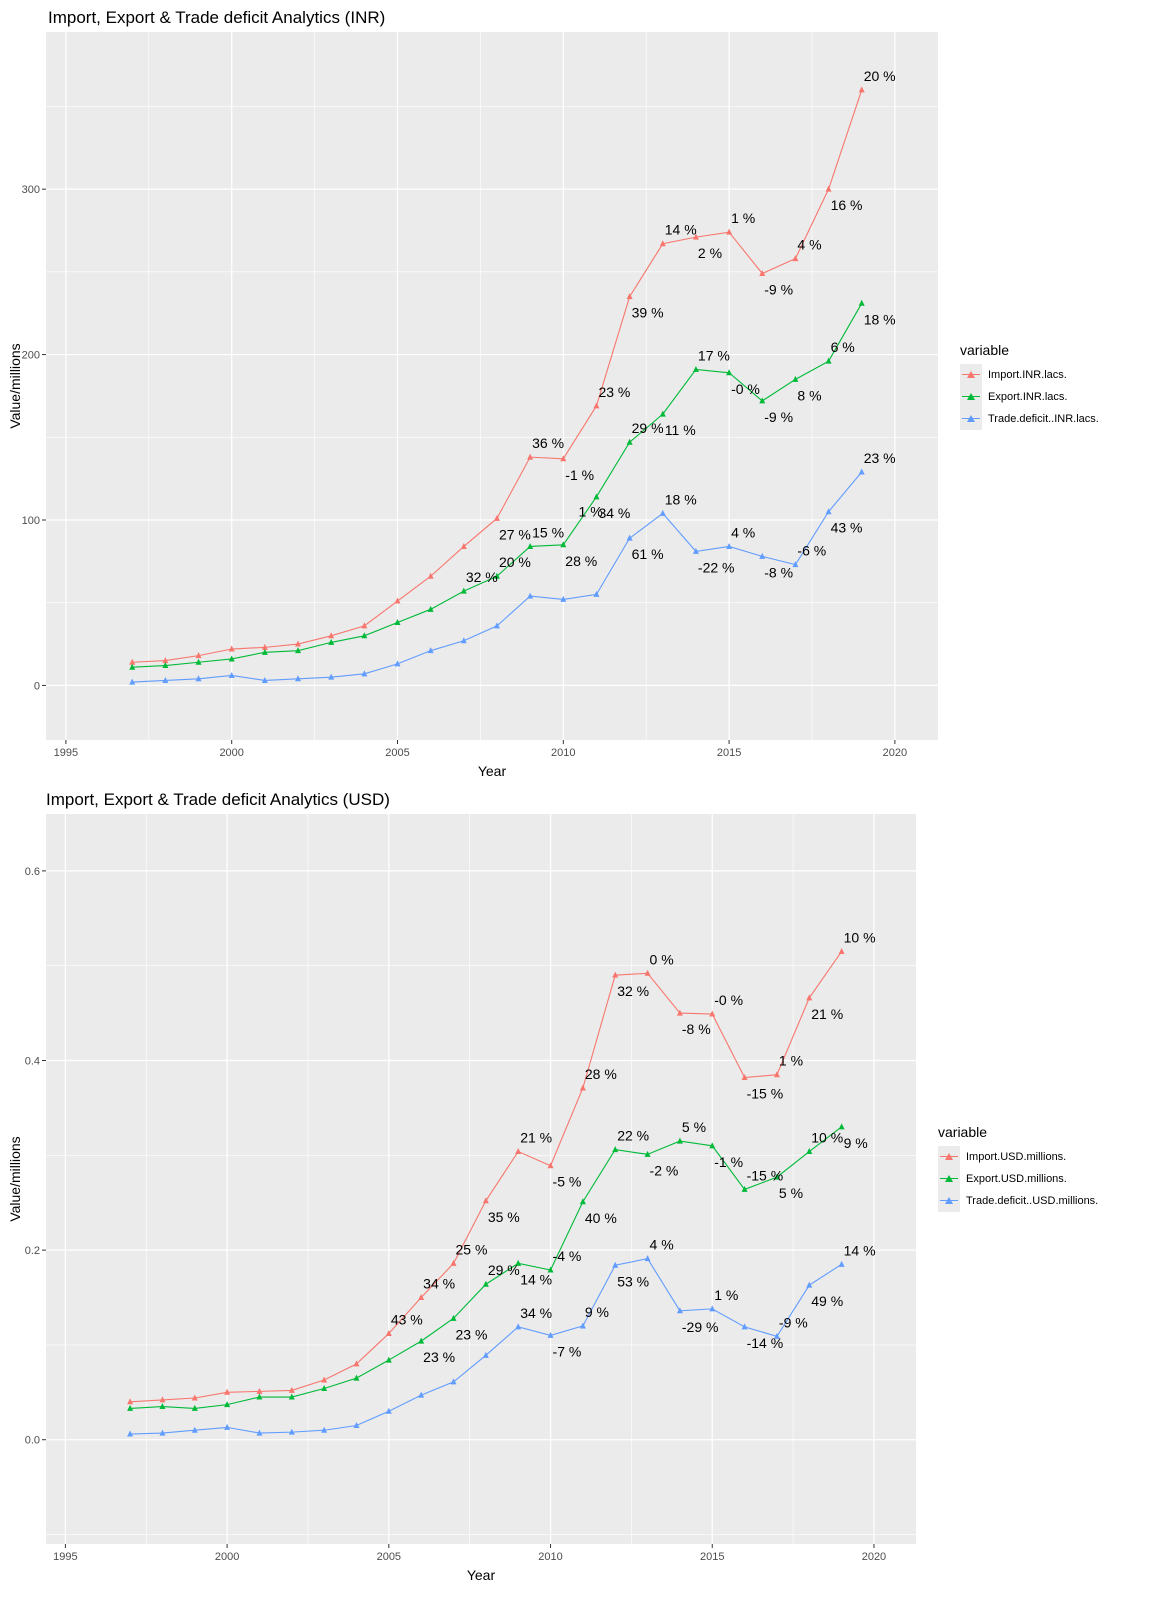 The image size is (1152, 1612). What do you see at coordinates (712, 1557) in the screenshot?
I see `x-tick-label: 2015` at bounding box center [712, 1557].